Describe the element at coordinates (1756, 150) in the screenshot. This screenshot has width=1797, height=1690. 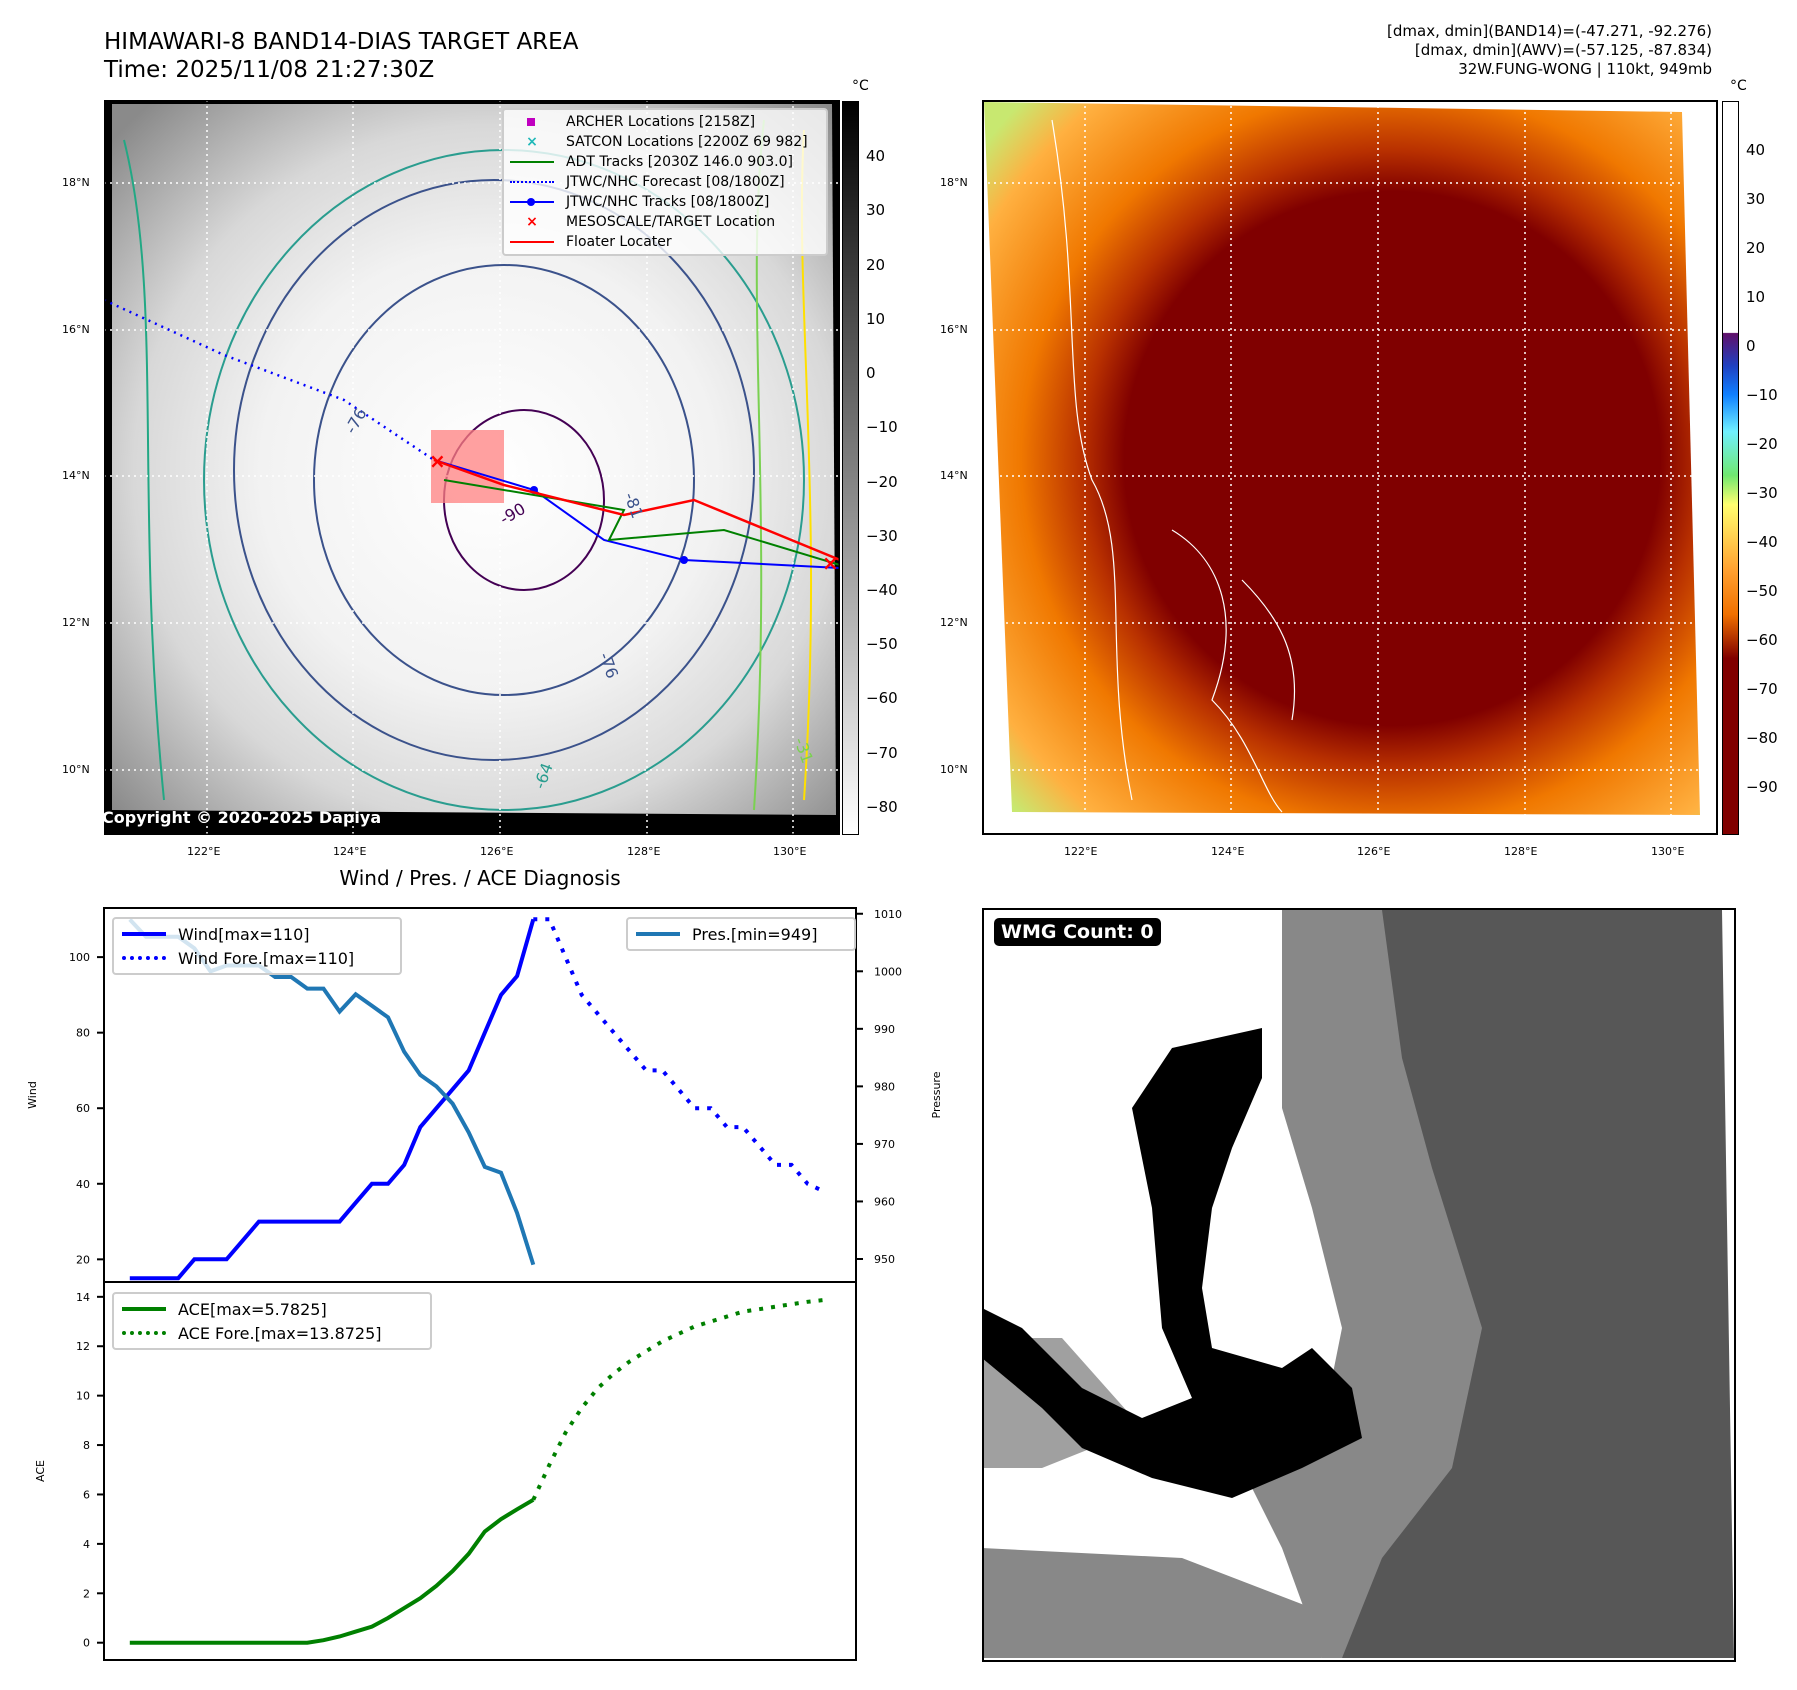
I see `colorbar-tick: 40` at that location.